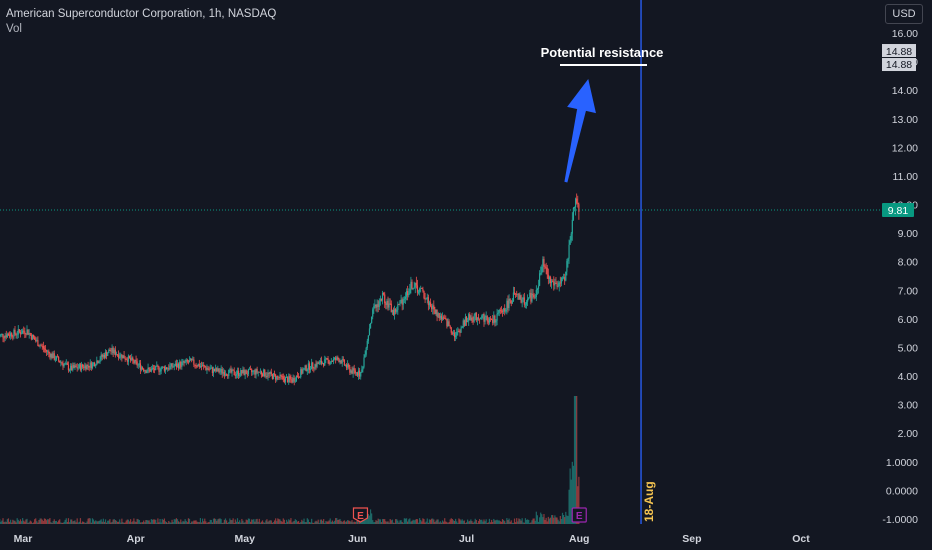 The width and height of the screenshot is (932, 550). What do you see at coordinates (691, 539) in the screenshot?
I see `x-tick-label: Sep` at bounding box center [691, 539].